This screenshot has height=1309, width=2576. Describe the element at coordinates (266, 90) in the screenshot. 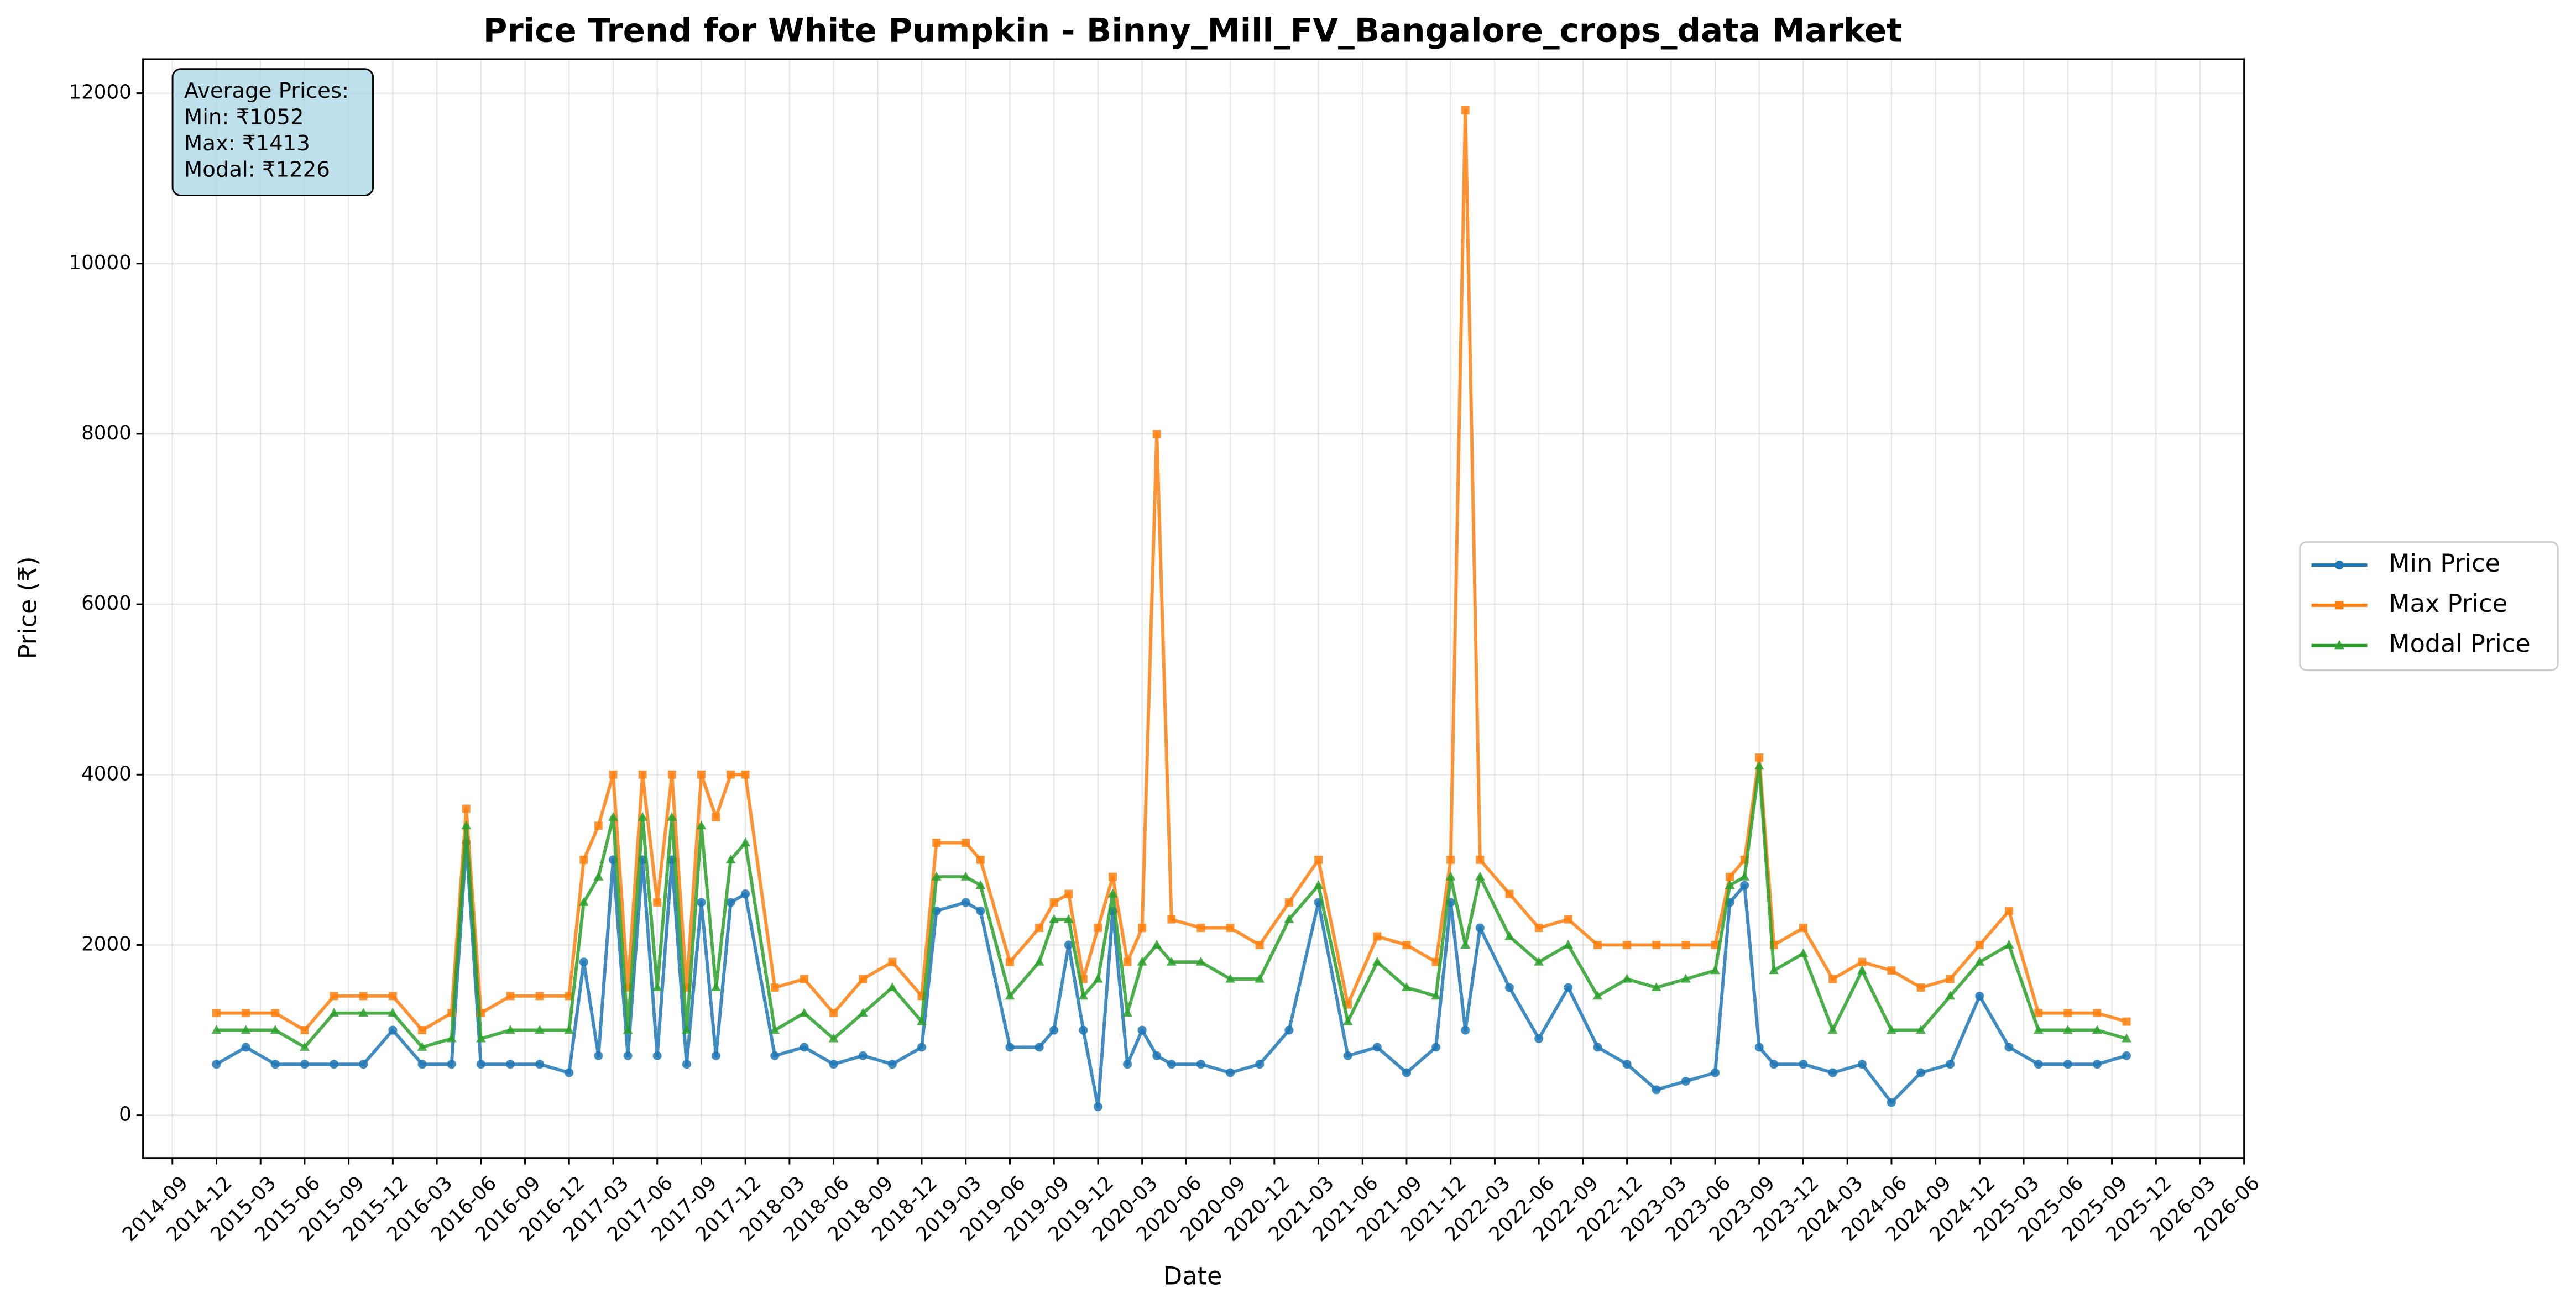

I see `annotation-text: Average Prices:` at that location.